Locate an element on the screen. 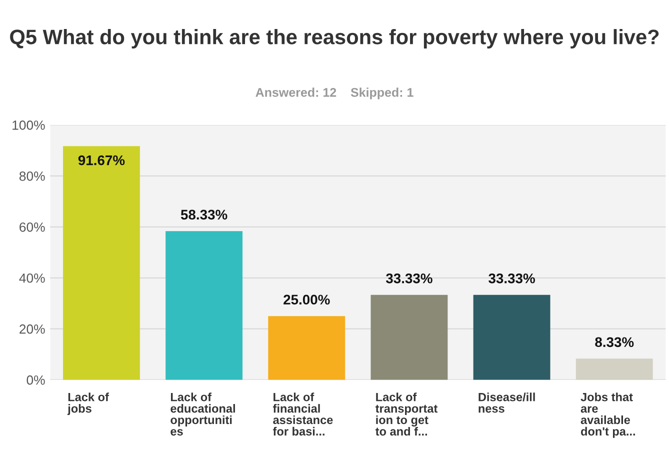 This screenshot has height=456, width=669. x-tick-label: Lack of educational opportuniti es is located at coordinates (202, 414).